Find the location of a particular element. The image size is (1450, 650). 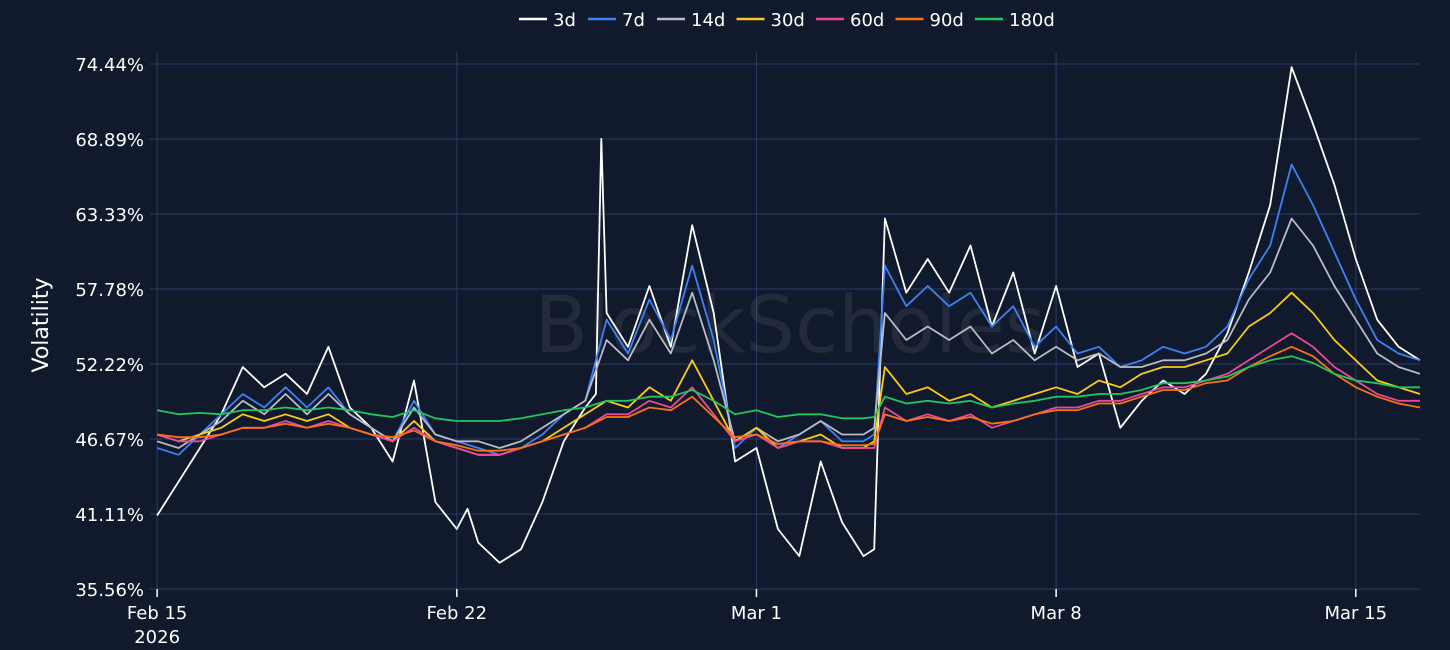

x-tick-label: Mar 15 is located at coordinates (1355, 613).